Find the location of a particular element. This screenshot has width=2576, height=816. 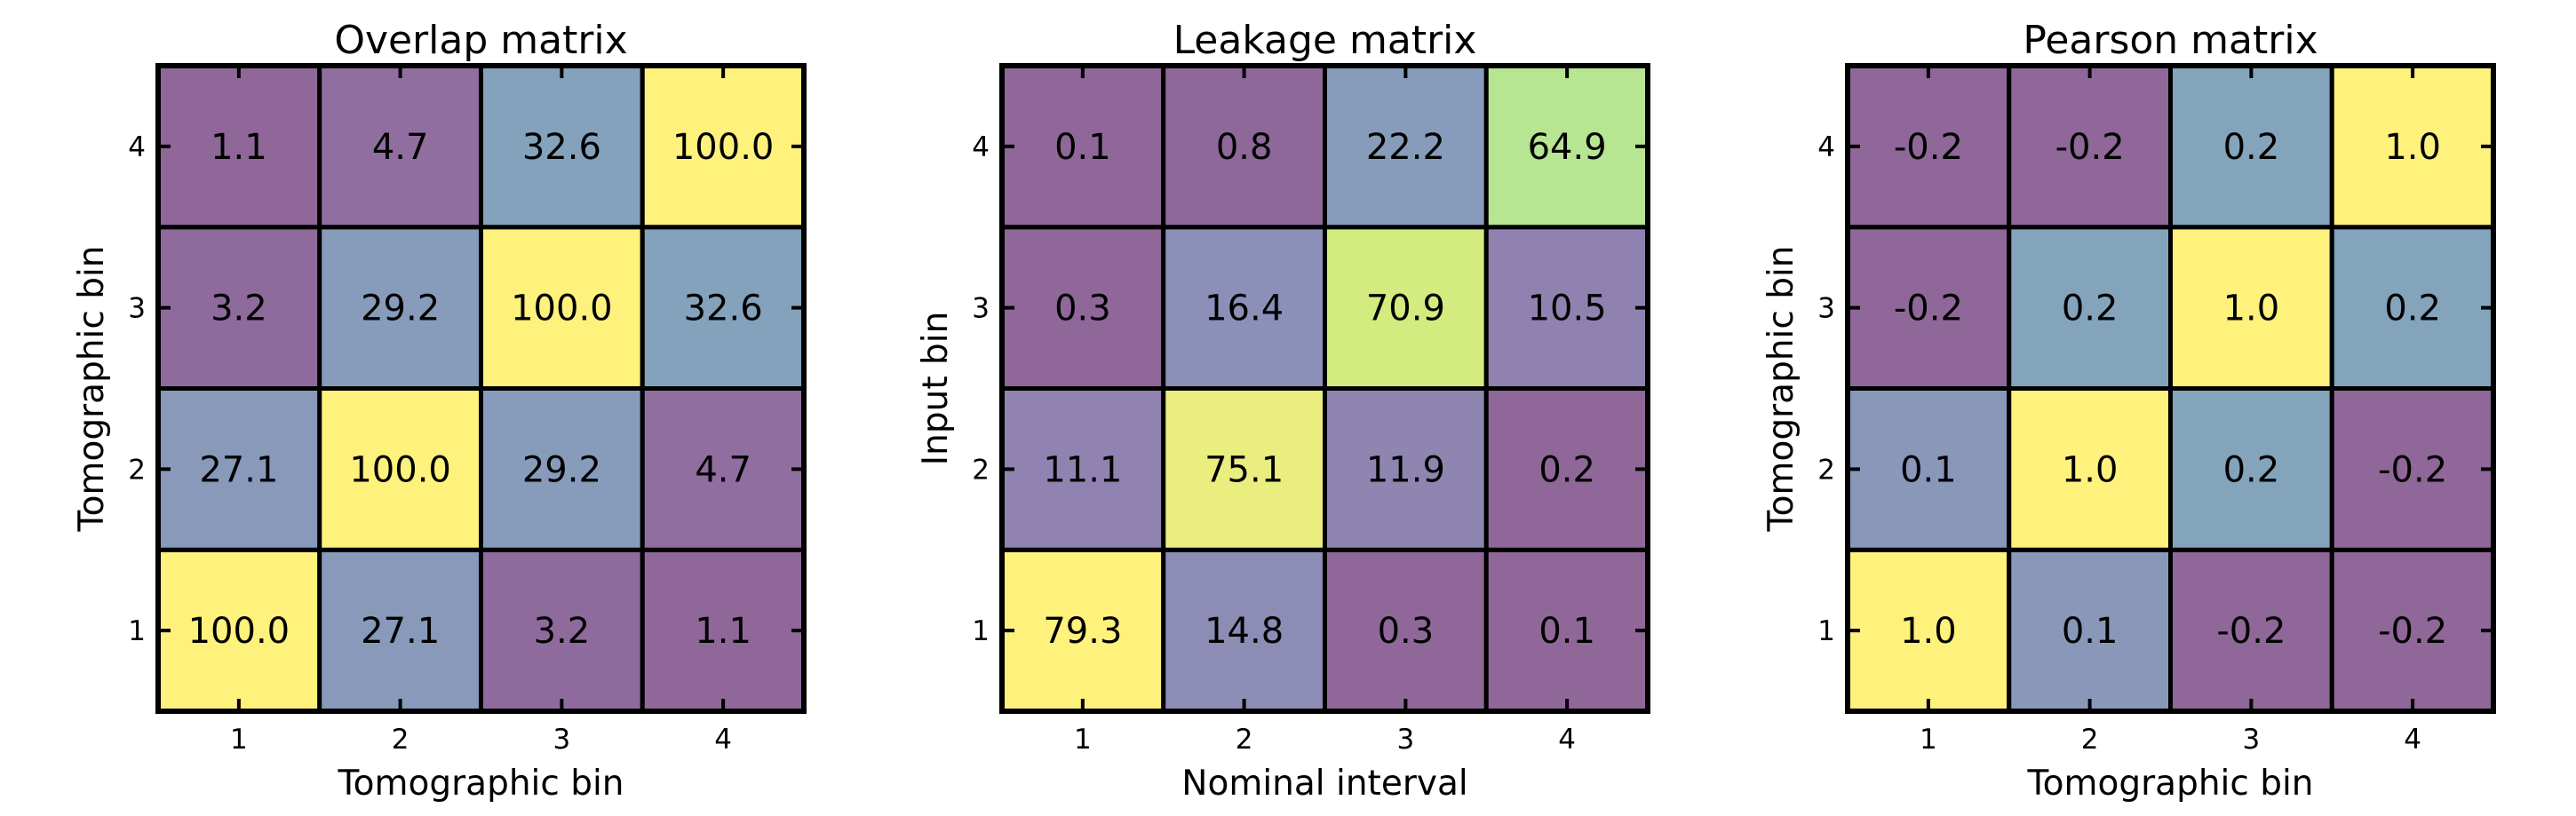

cell-value-label: 64.9 is located at coordinates (1567, 147).